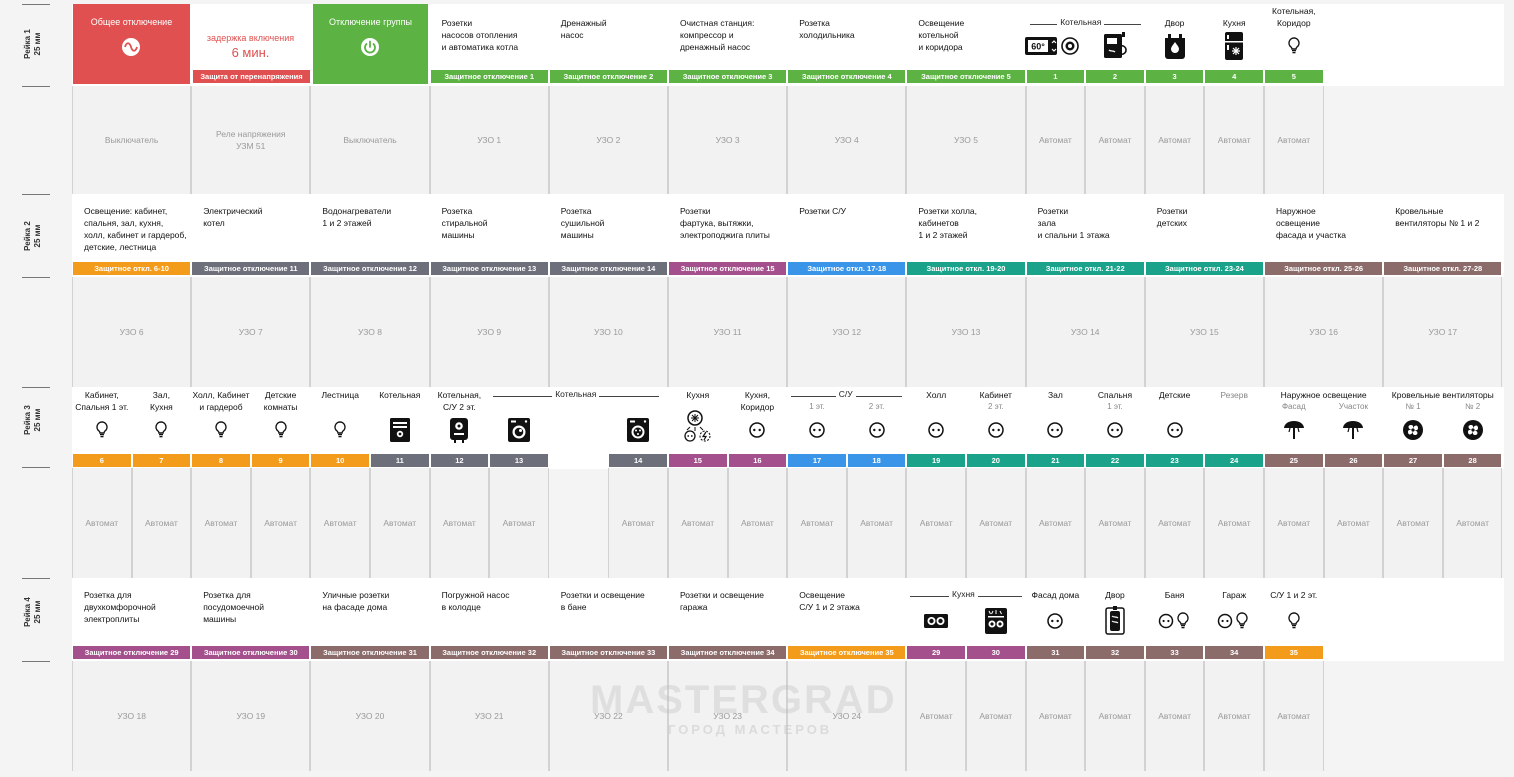  What do you see at coordinates (132, 716) in the screenshot?
I see `device-cell: УЗО 18` at bounding box center [132, 716].